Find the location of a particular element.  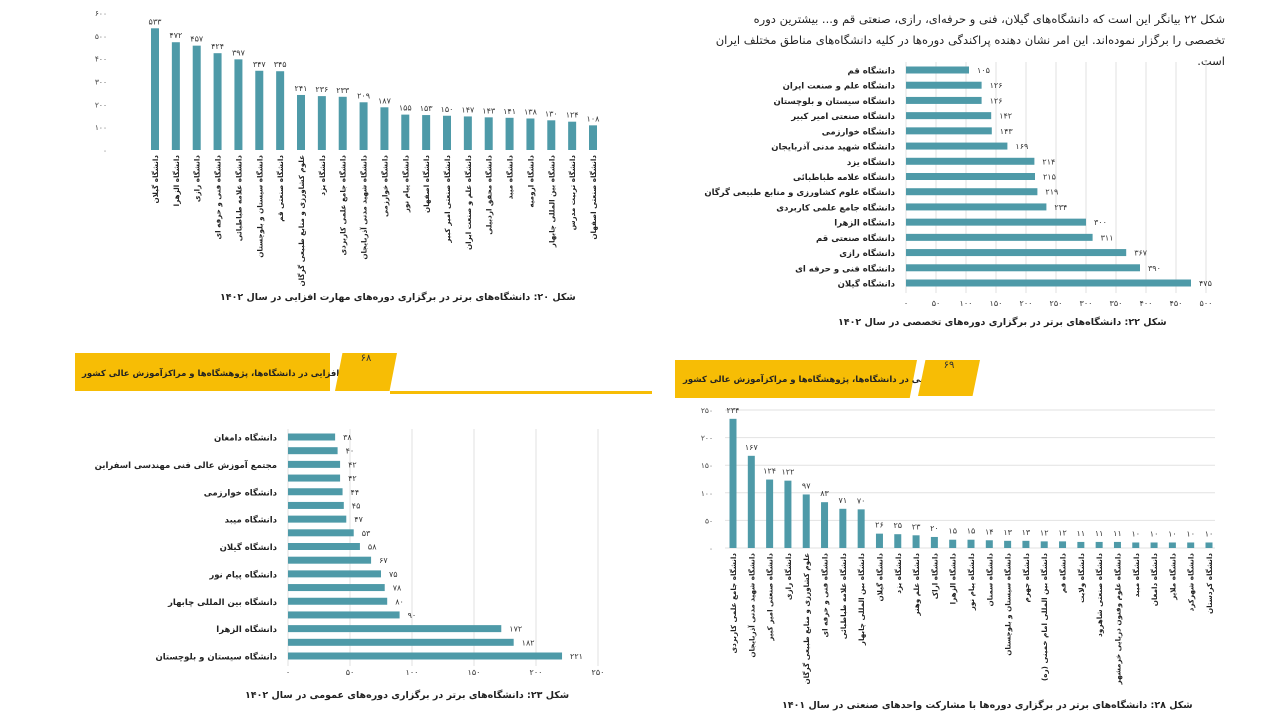

data-label: ۳۰۰ is located at coordinates (1100, 222).